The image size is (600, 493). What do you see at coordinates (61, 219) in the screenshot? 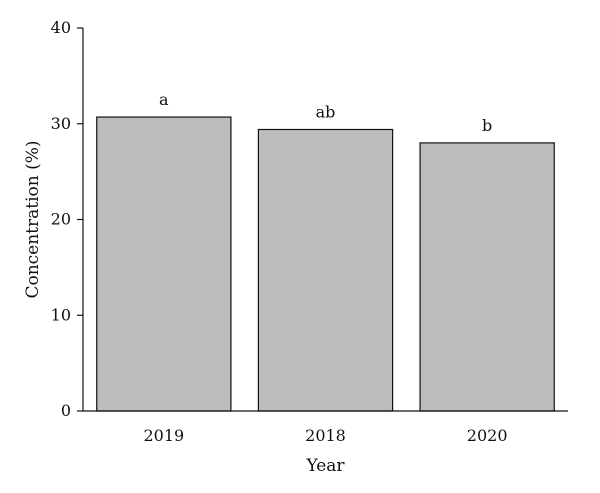
I see `y-tick-label: 20` at bounding box center [61, 219].